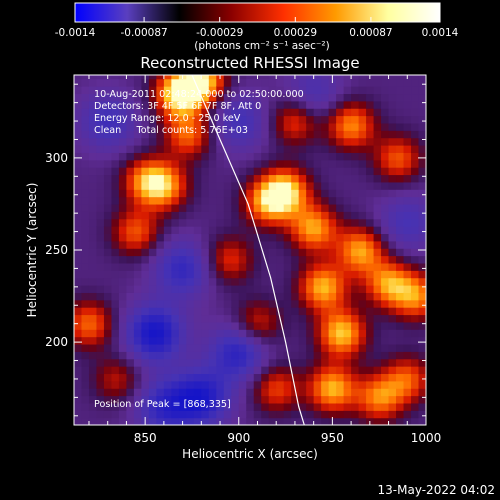 The width and height of the screenshot is (500, 500). Describe the element at coordinates (440, 33) in the screenshot. I see `colorbar-tick-label: 0.0014` at that location.